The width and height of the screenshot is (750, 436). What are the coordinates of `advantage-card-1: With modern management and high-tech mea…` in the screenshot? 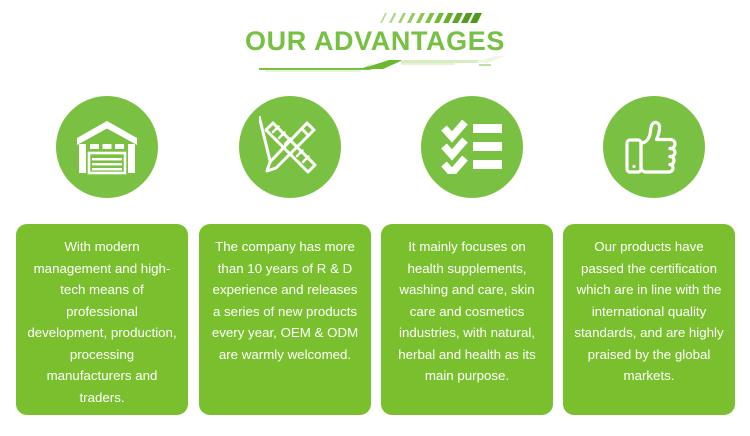 It's located at (102, 319).